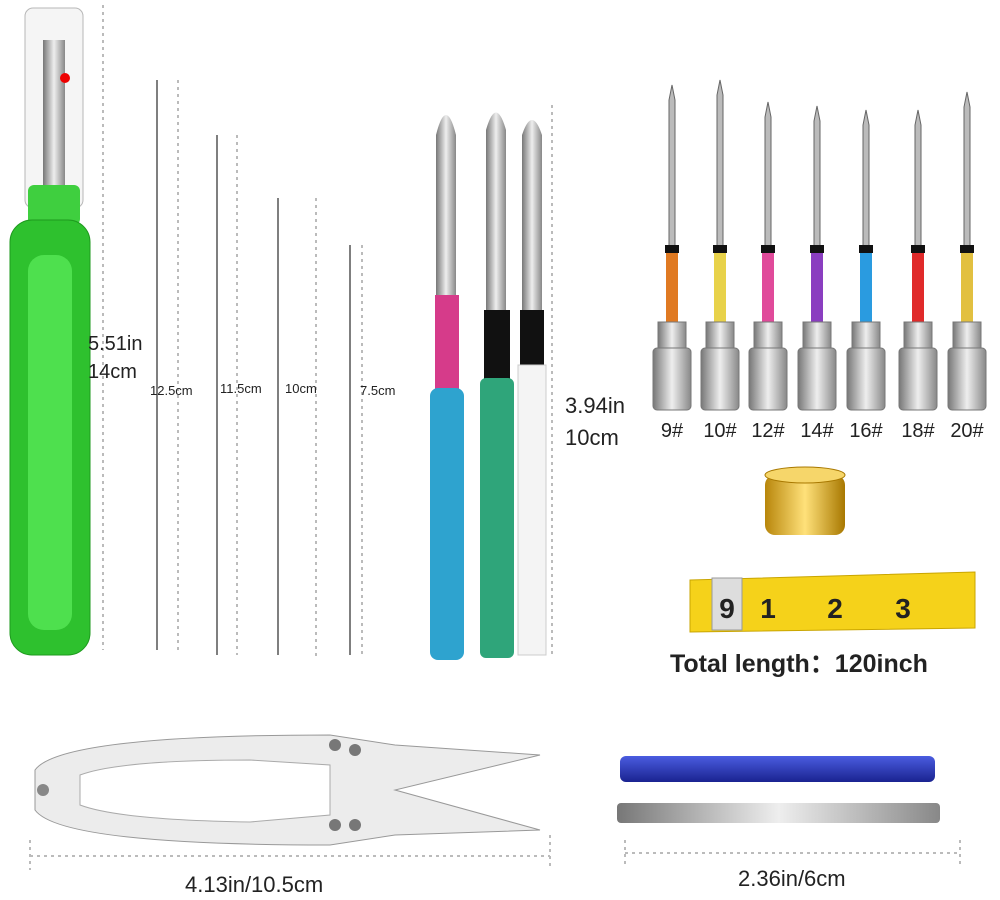  I want to click on seam-ripper, so click(56, 330).